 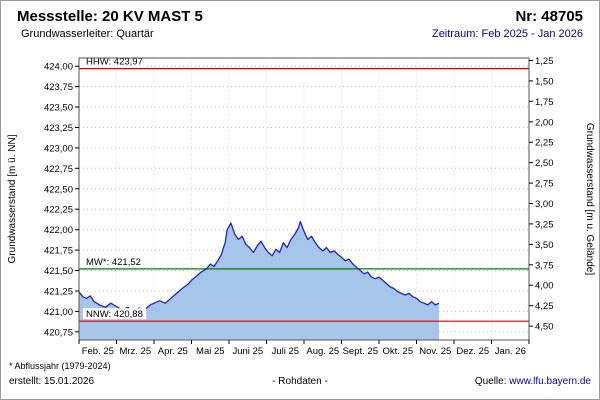 I want to click on y-axis-title-left: Grundwasserstand [m ü. NN], so click(x=12, y=198).